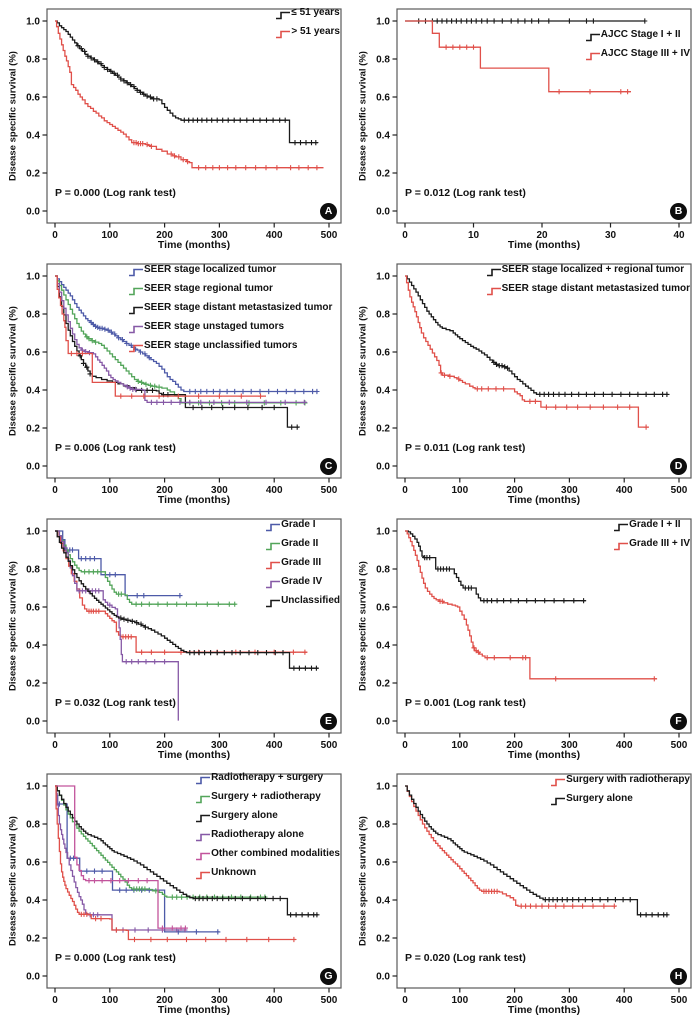 This screenshot has width=700, height=1022. I want to click on censor-marks-unclassified, so click(218, 643).